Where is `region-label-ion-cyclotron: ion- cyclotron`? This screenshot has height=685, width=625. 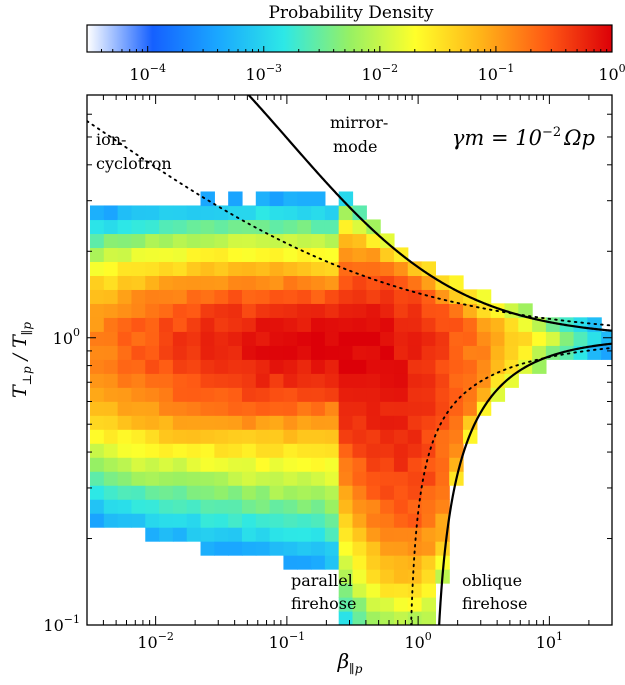 region-label-ion-cyclotron: ion- cyclotron is located at coordinates (134, 151).